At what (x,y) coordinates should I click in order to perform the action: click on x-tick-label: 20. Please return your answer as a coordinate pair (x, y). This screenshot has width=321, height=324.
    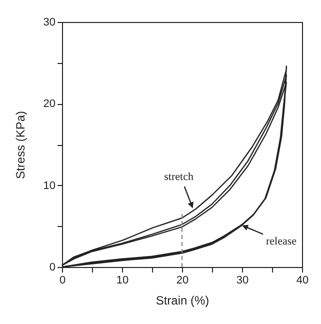
    Looking at the image, I should click on (182, 280).